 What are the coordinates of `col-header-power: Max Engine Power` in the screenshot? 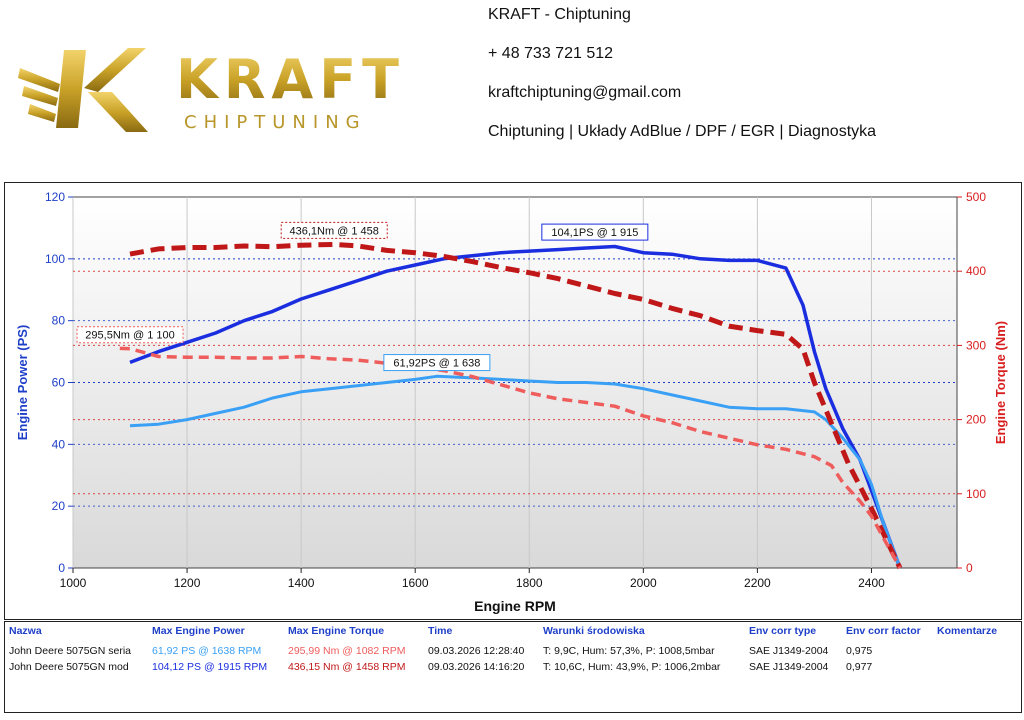 It's located at (198, 631).